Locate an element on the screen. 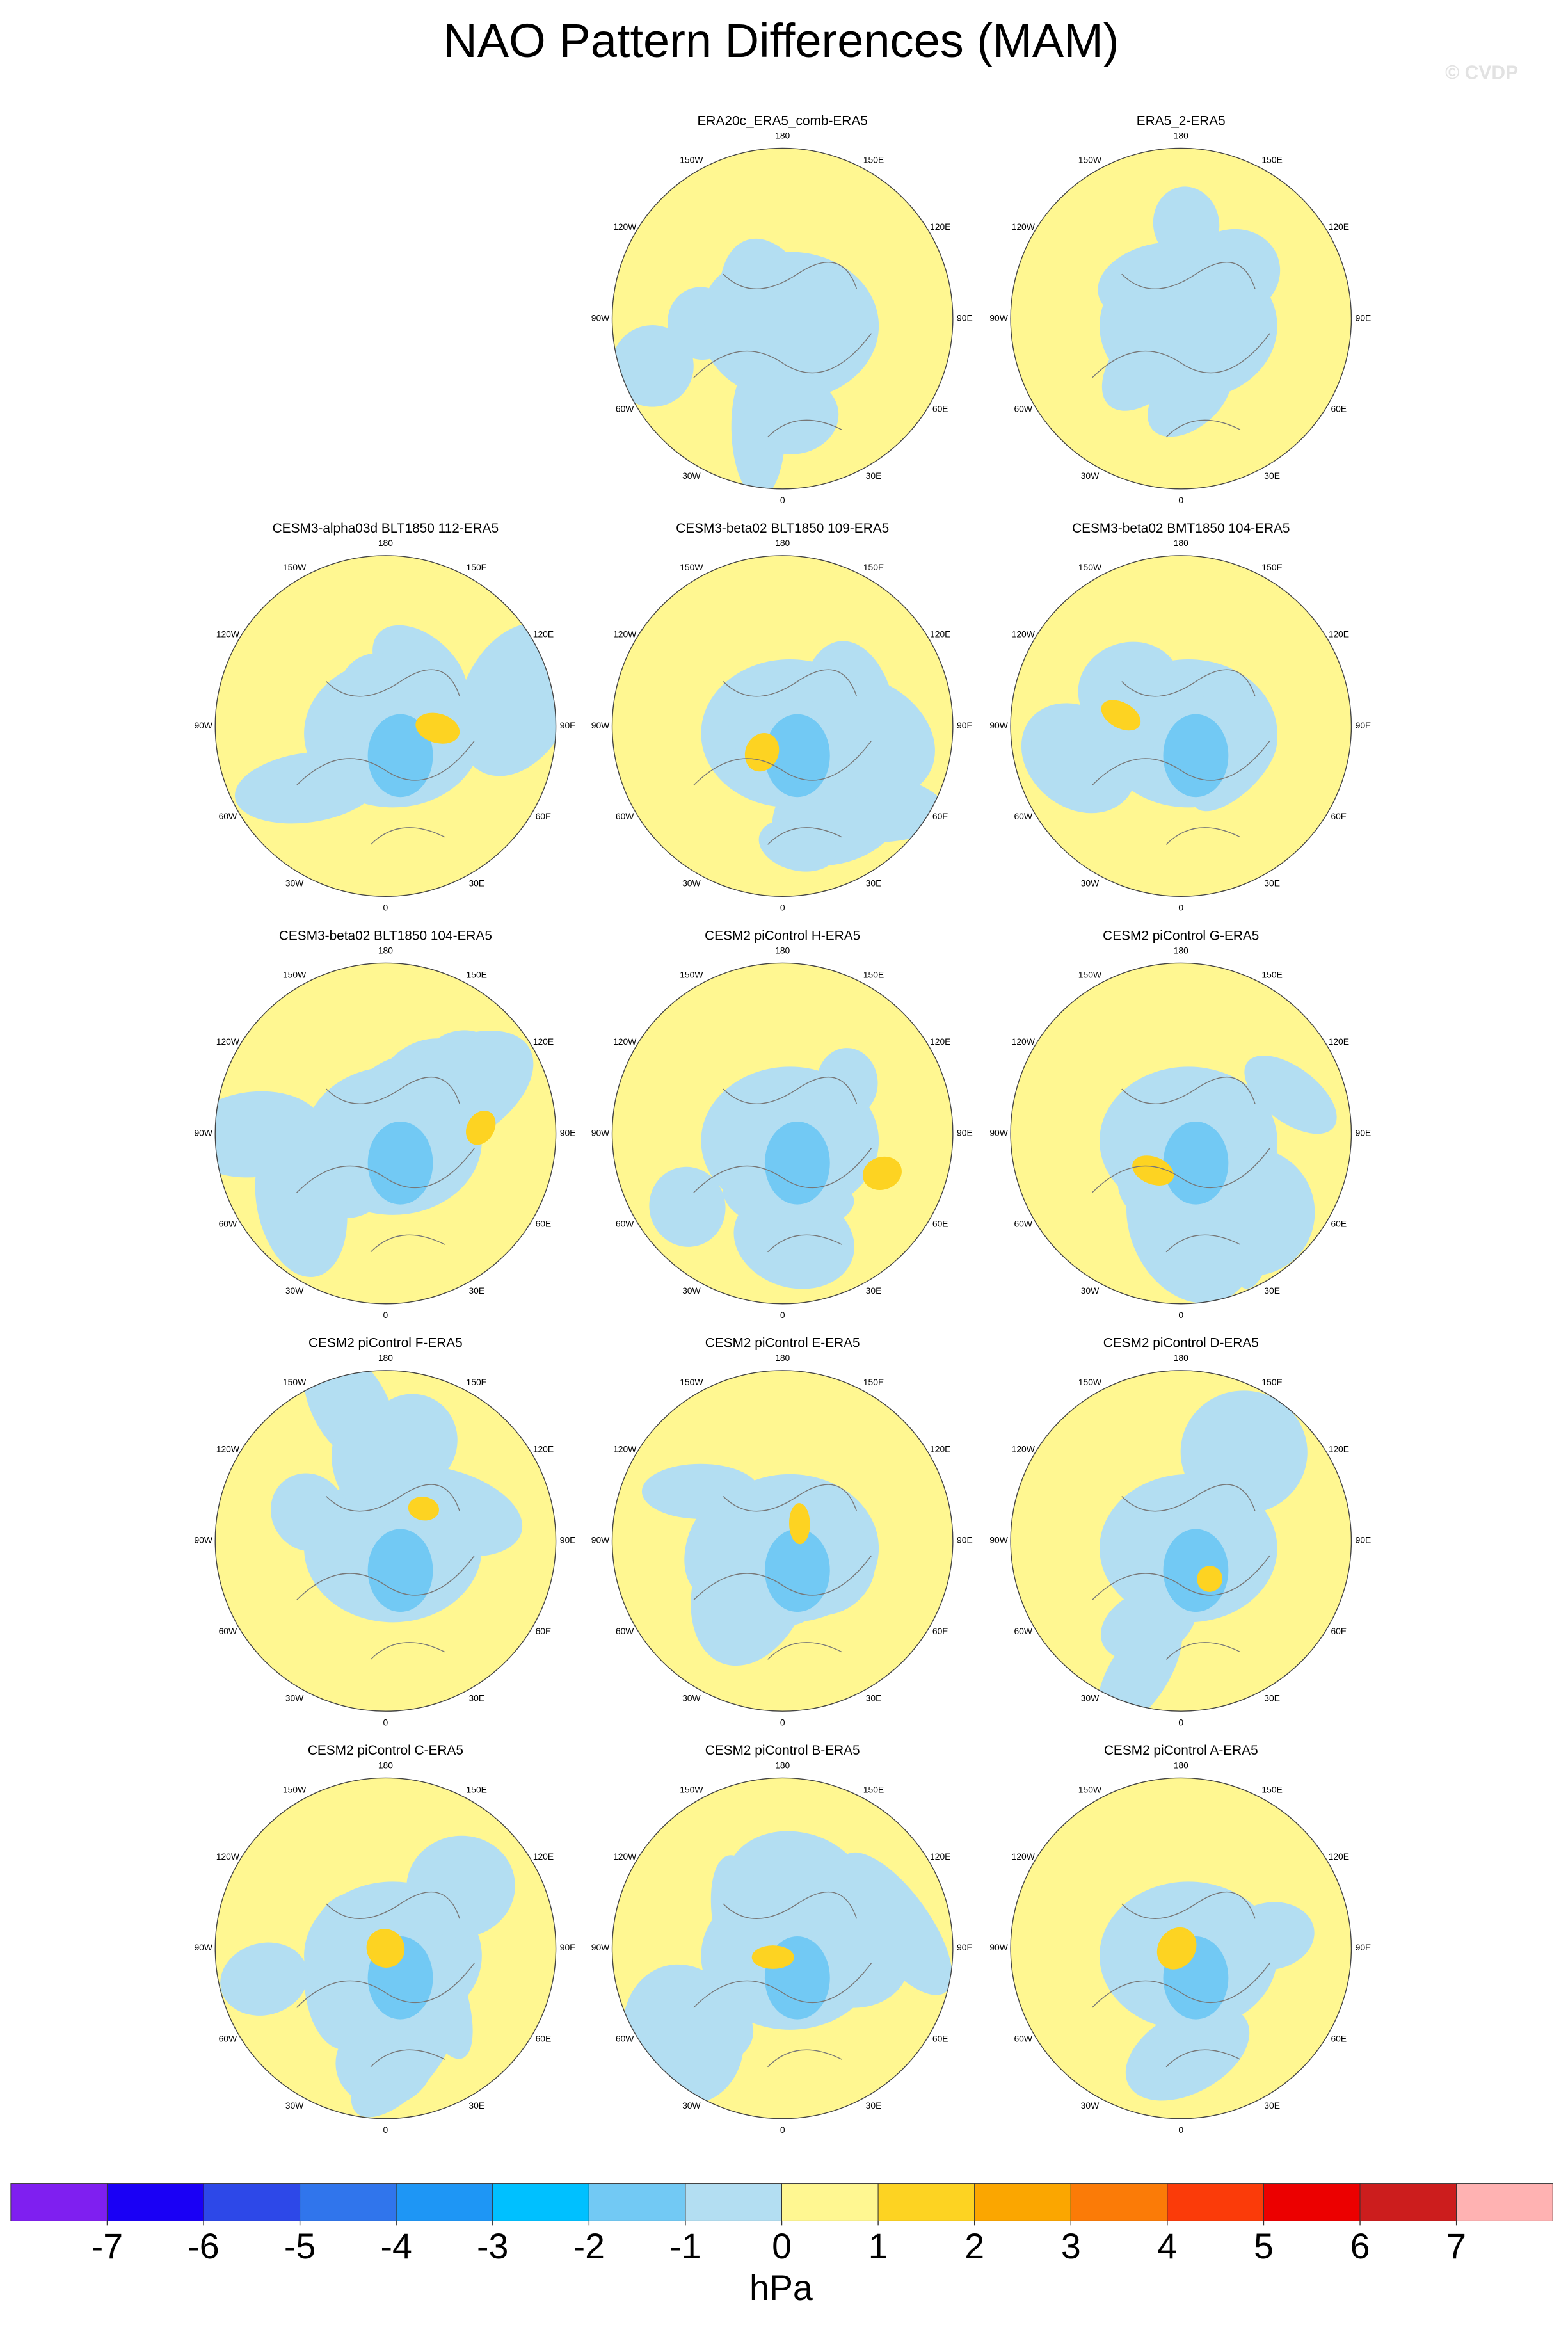 This screenshot has width=1568, height=2332. colorbar-tick-label: 1 is located at coordinates (878, 2246).